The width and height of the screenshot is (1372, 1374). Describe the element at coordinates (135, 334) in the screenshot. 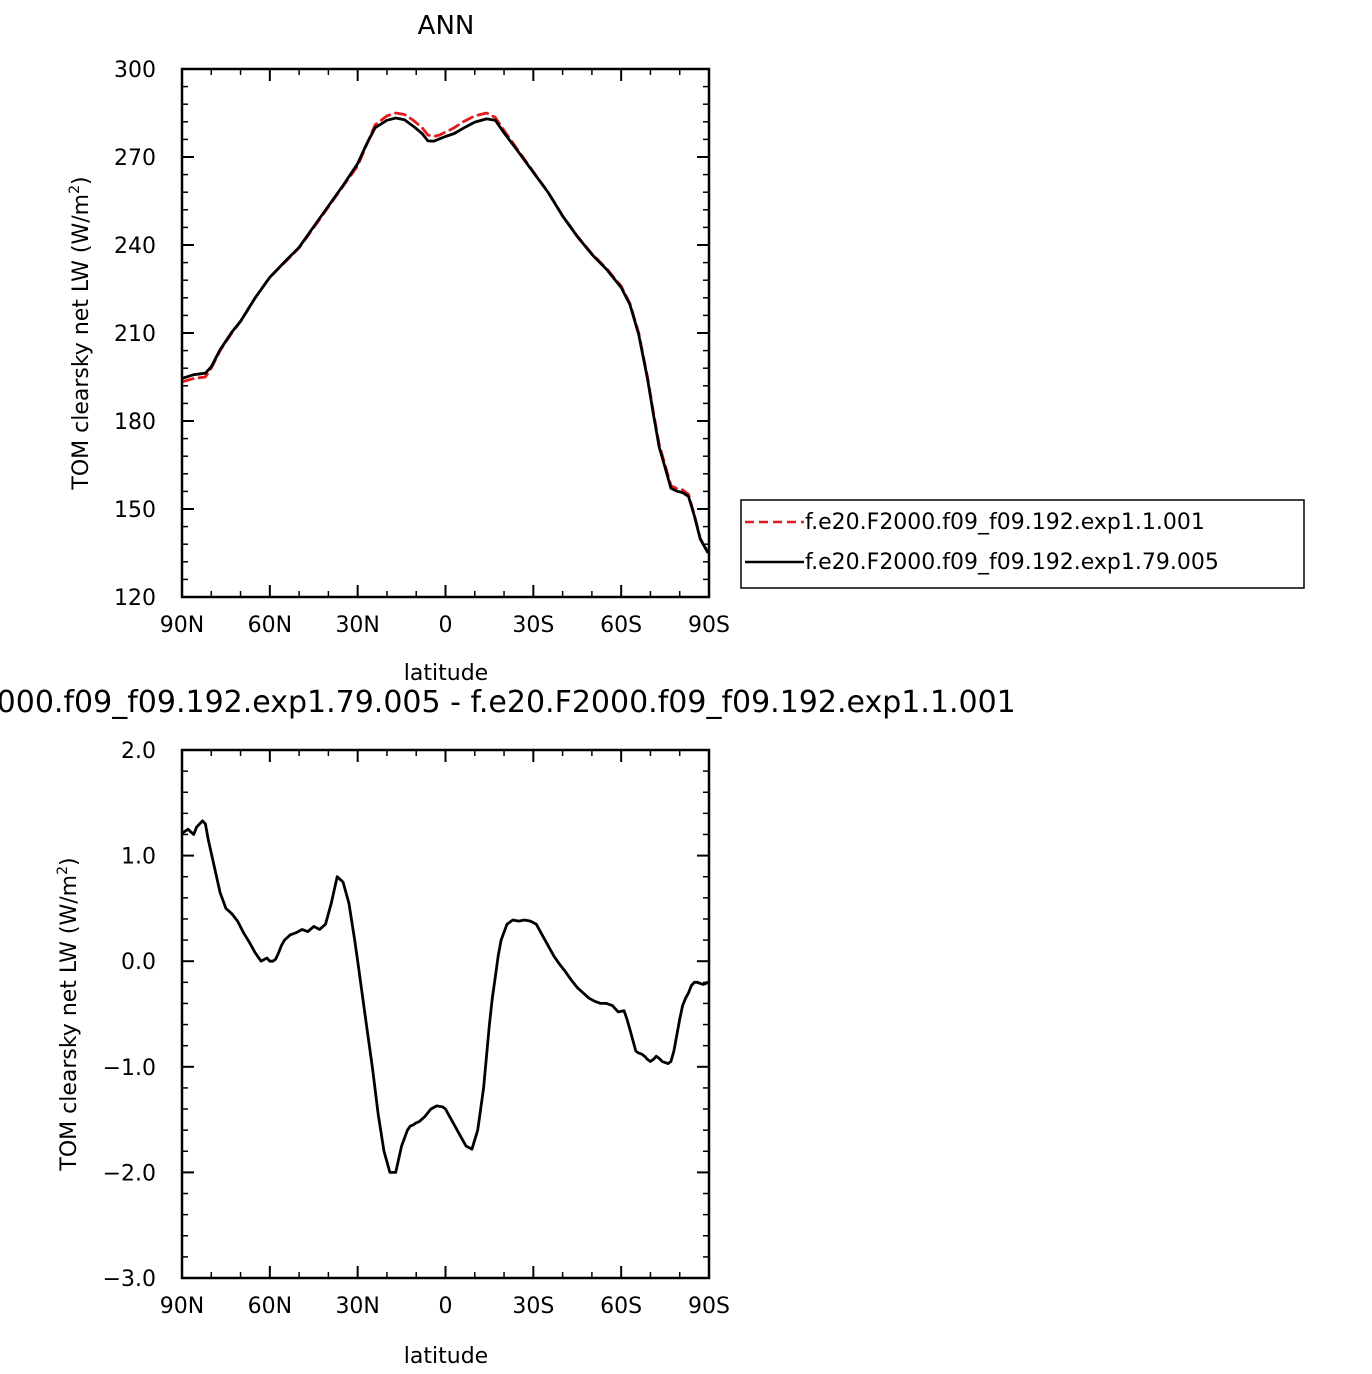

I see `top-y-tick-label: 210` at that location.